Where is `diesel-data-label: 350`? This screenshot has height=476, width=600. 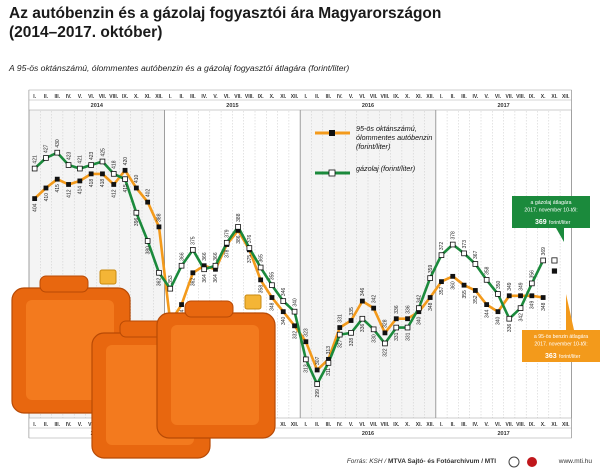
diesel-data-label: 350 is located at coordinates (499, 284).